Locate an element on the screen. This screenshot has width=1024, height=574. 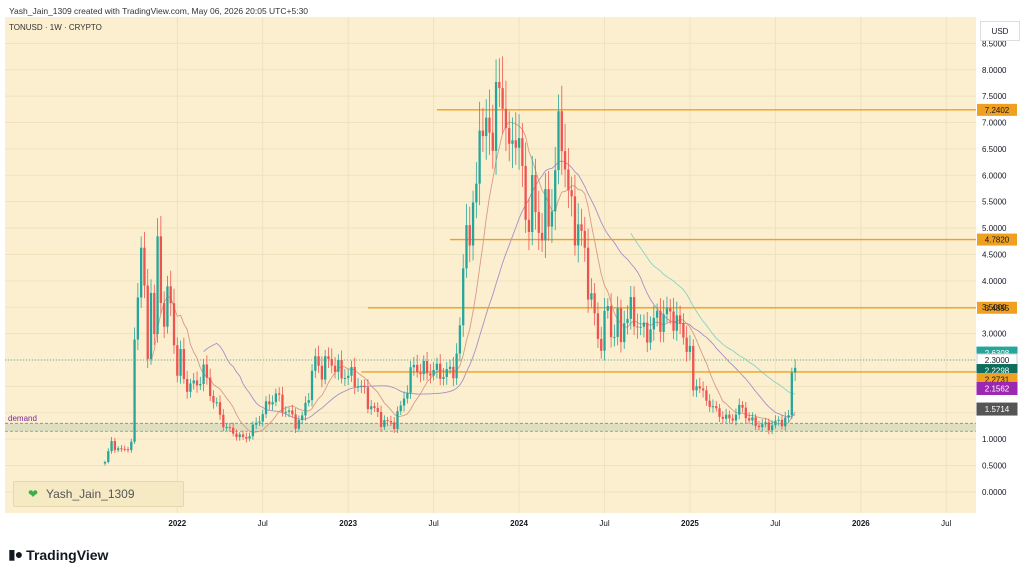
level-label: 4.7820 is located at coordinates (997, 240).